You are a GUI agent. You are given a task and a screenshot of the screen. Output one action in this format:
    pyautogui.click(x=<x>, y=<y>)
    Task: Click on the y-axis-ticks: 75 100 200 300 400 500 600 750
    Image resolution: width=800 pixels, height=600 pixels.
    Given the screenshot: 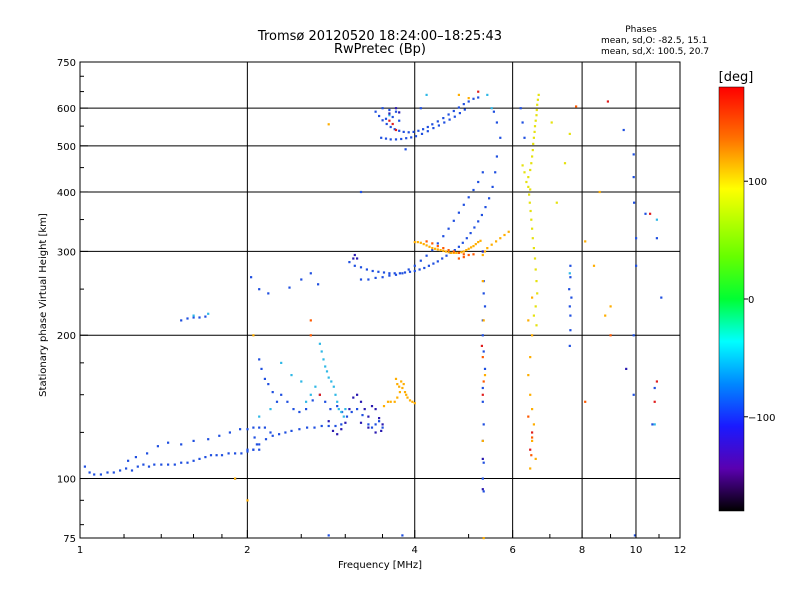 What is the action you would take?
    pyautogui.click(x=72, y=301)
    